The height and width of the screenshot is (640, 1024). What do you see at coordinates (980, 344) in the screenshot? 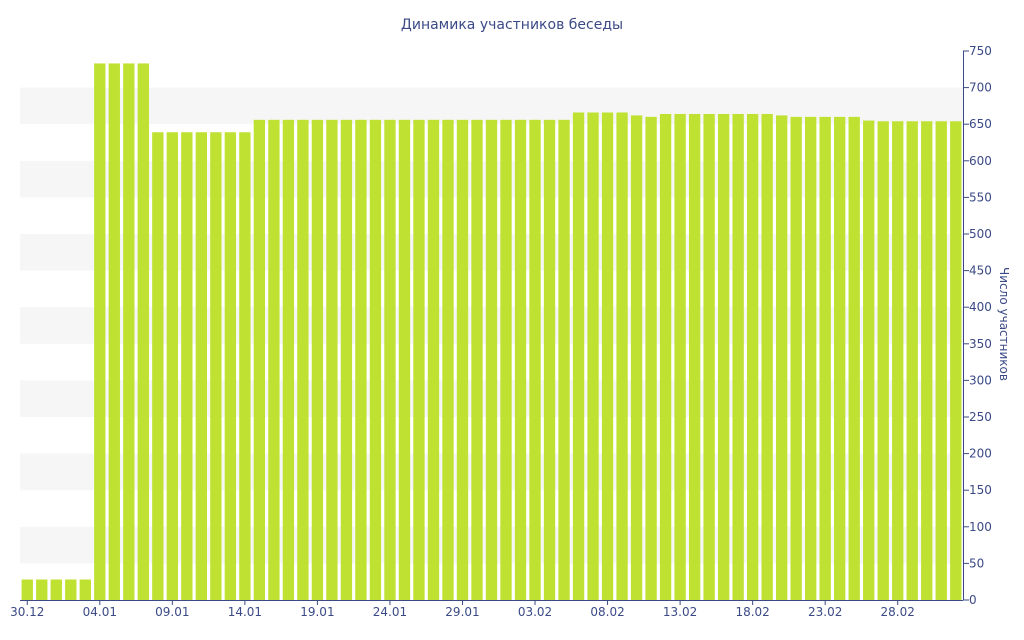
I see `y-tick-label: 350` at bounding box center [980, 344].